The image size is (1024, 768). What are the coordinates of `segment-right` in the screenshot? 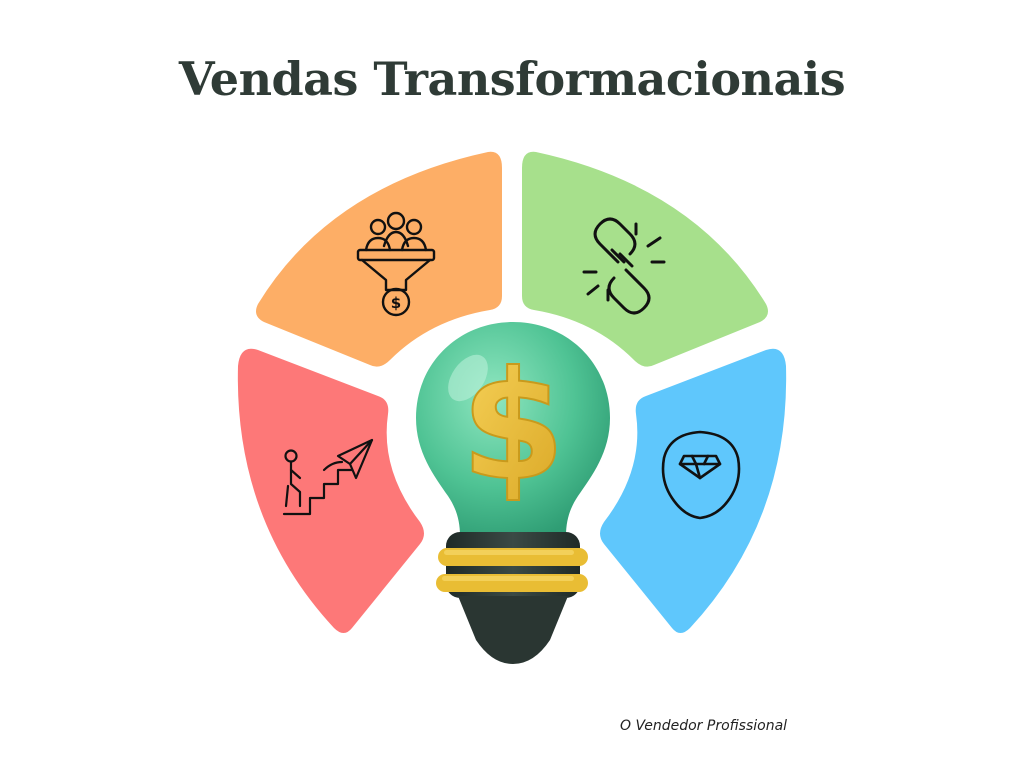 It's located at (693, 490).